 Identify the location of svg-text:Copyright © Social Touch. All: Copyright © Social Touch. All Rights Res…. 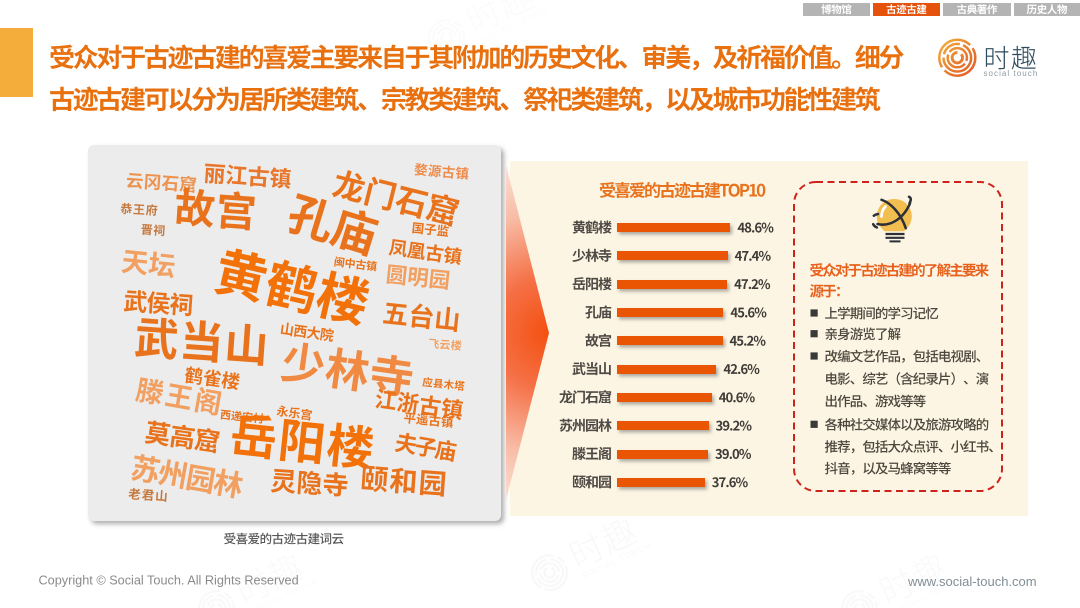
(169, 581).